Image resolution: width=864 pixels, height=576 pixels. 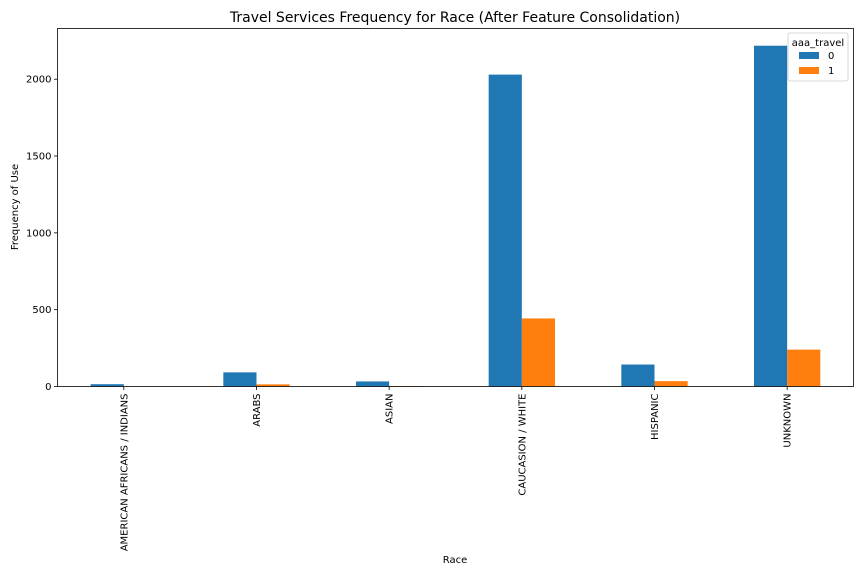 What do you see at coordinates (818, 43) in the screenshot?
I see `legend-title: aaa_travel` at bounding box center [818, 43].